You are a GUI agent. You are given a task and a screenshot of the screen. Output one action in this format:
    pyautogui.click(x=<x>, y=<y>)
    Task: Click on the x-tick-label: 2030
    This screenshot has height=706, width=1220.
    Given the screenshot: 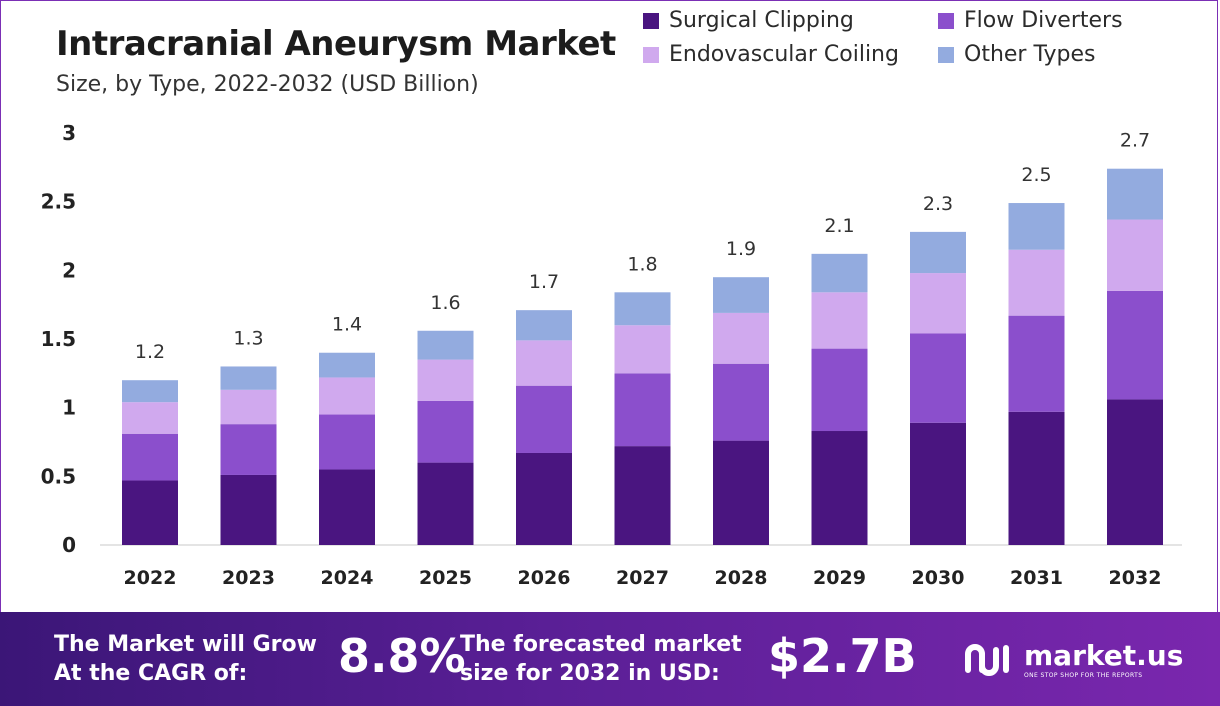 What is the action you would take?
    pyautogui.click(x=938, y=578)
    